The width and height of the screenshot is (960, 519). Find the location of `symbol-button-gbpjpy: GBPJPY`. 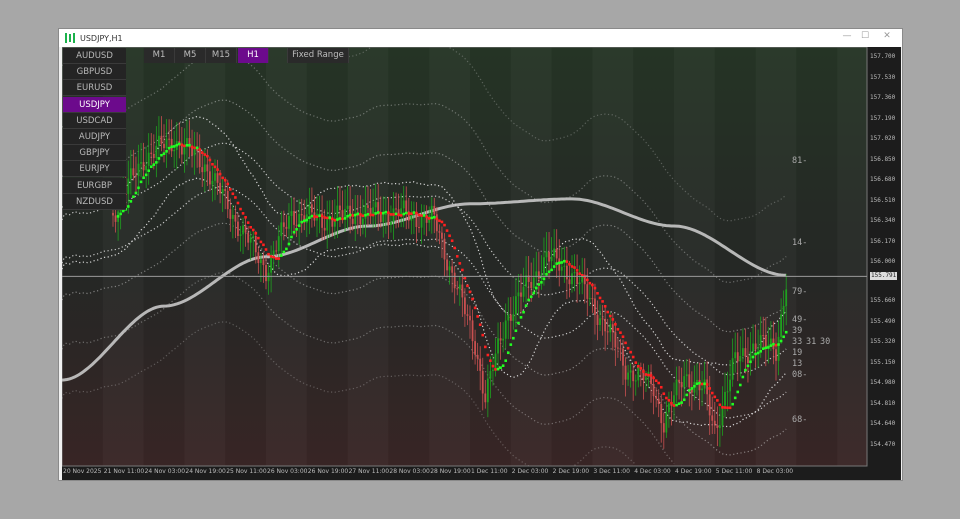

symbol-button-gbpjpy: GBPJPY is located at coordinates (94, 153).